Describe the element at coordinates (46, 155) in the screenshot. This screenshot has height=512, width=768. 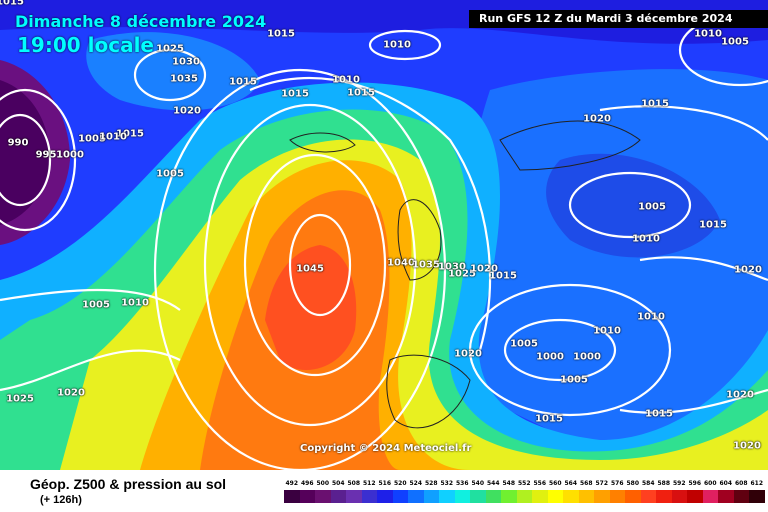
I see `isobar-label: 995` at that location.